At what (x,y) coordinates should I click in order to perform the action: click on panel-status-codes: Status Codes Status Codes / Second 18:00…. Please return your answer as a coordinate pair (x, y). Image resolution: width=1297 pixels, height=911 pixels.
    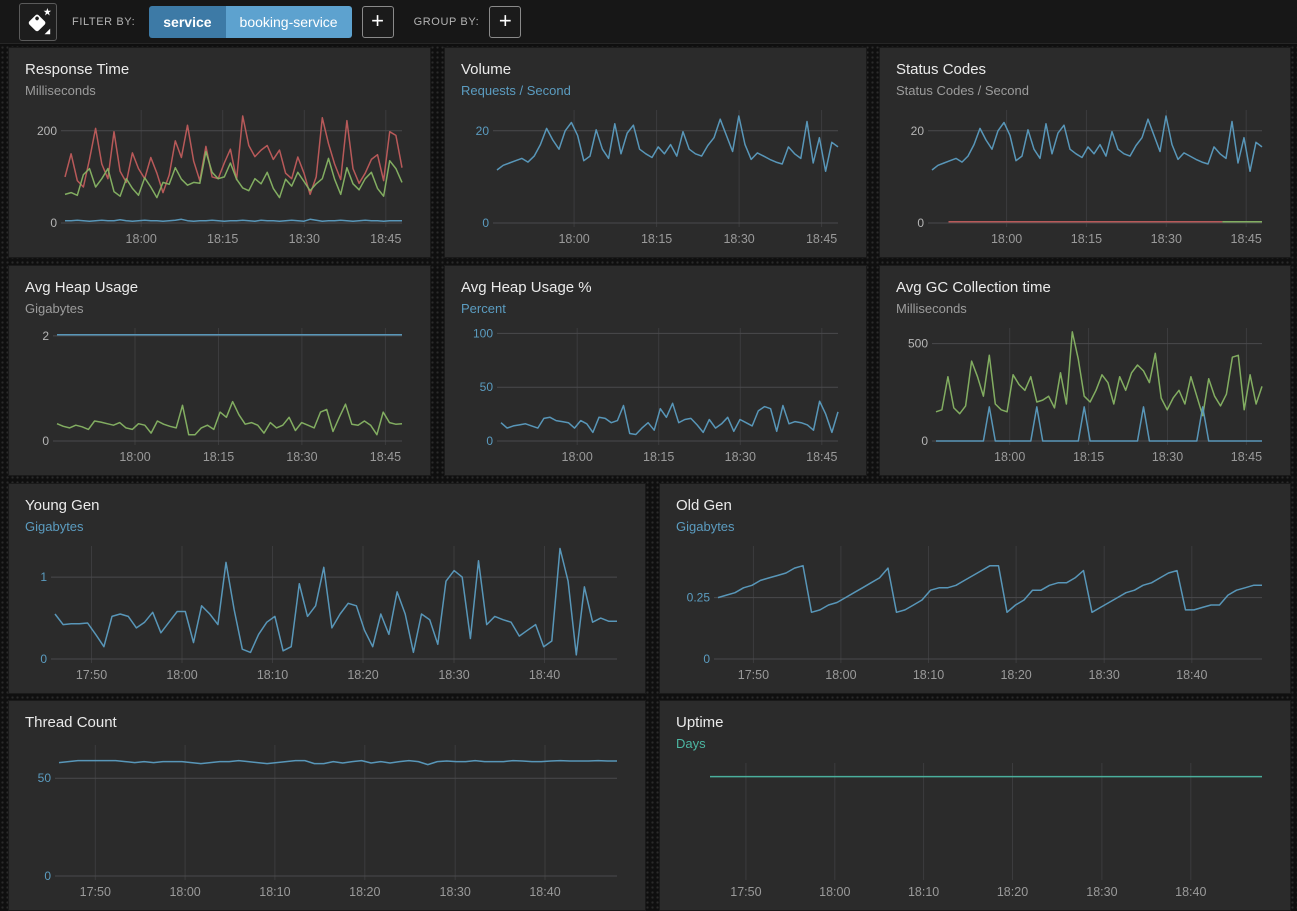
    Looking at the image, I should click on (1085, 152).